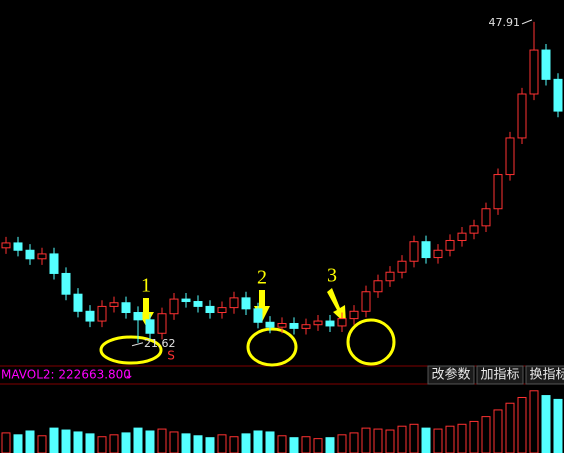 This screenshot has height=453, width=564. What do you see at coordinates (336, 306) in the screenshot?
I see `arrow` at bounding box center [336, 306].